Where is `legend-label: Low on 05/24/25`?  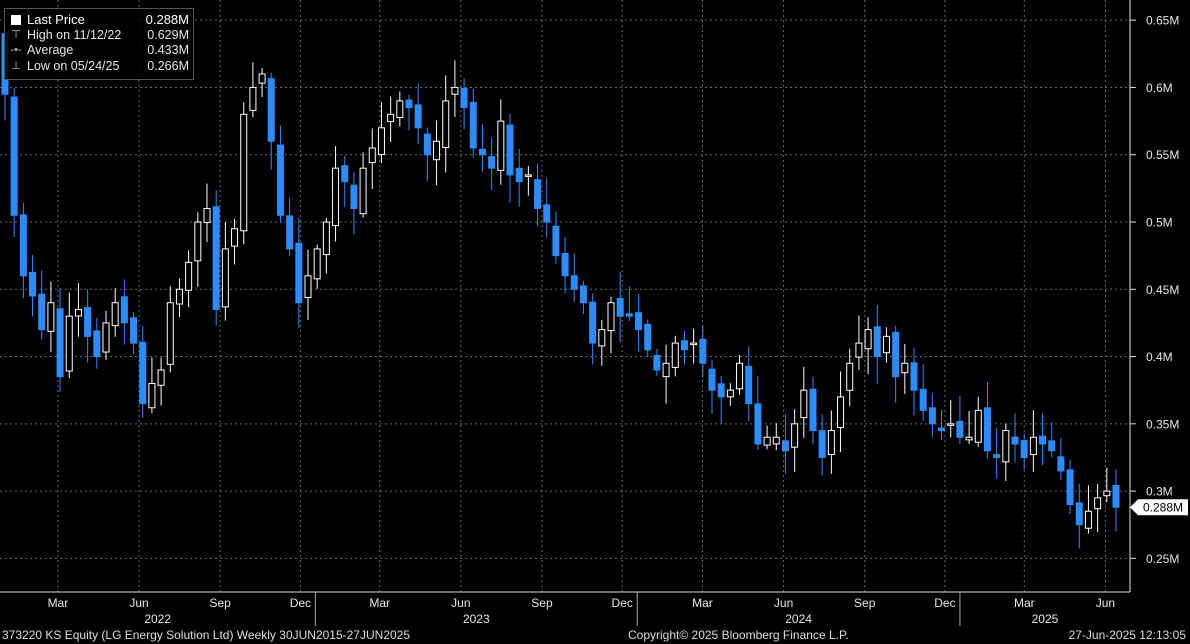
legend-label: Low on 05/24/25 is located at coordinates (73, 65).